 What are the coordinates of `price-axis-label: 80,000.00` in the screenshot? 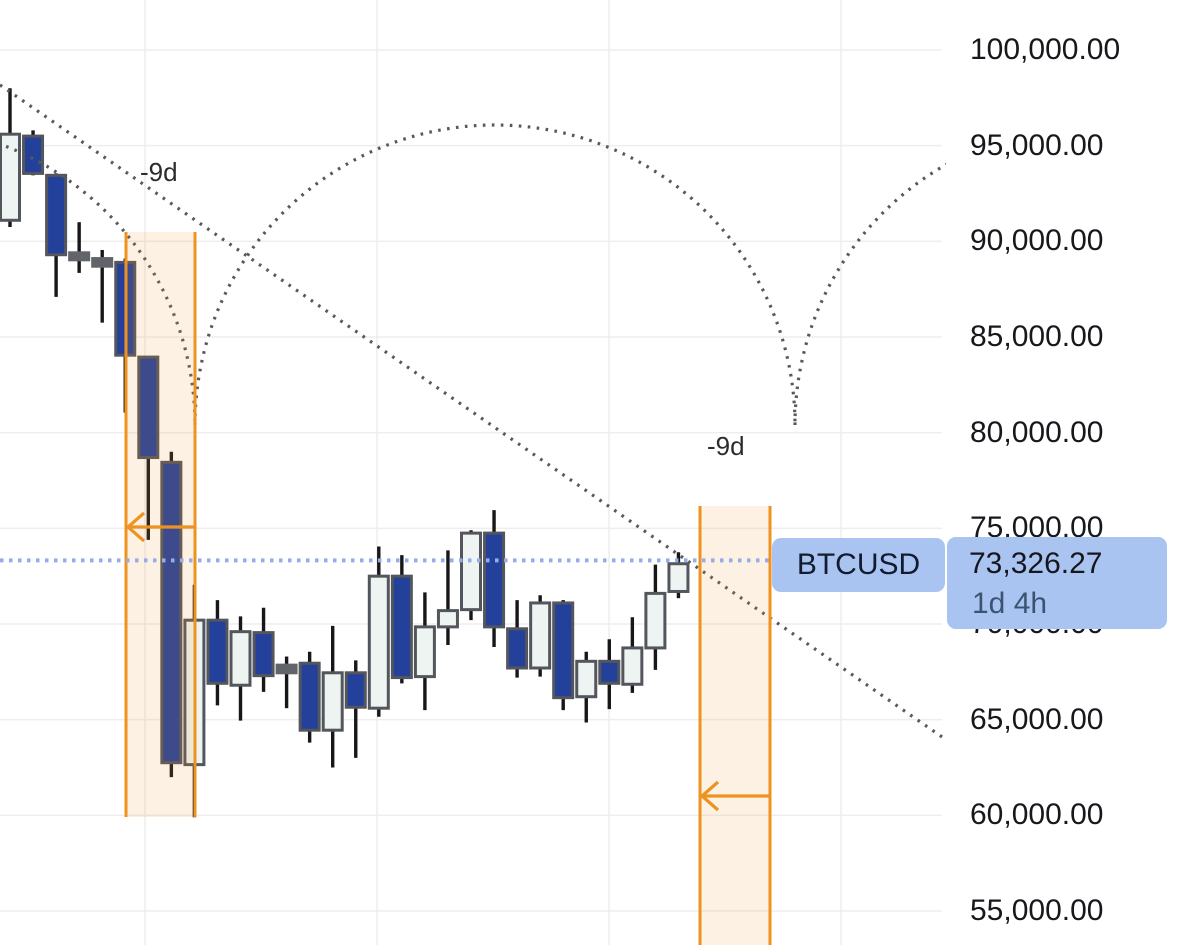 It's located at (1037, 432).